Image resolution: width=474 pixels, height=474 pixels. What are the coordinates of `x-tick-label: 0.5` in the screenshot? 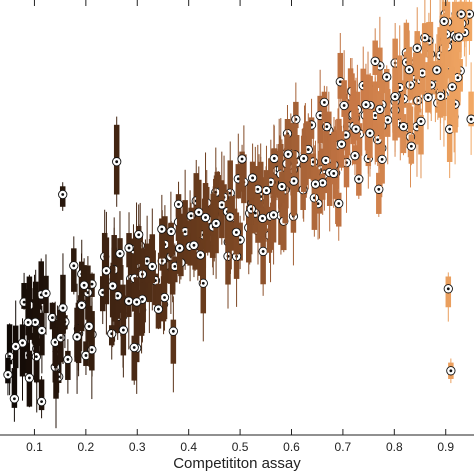 It's located at (240, 447).